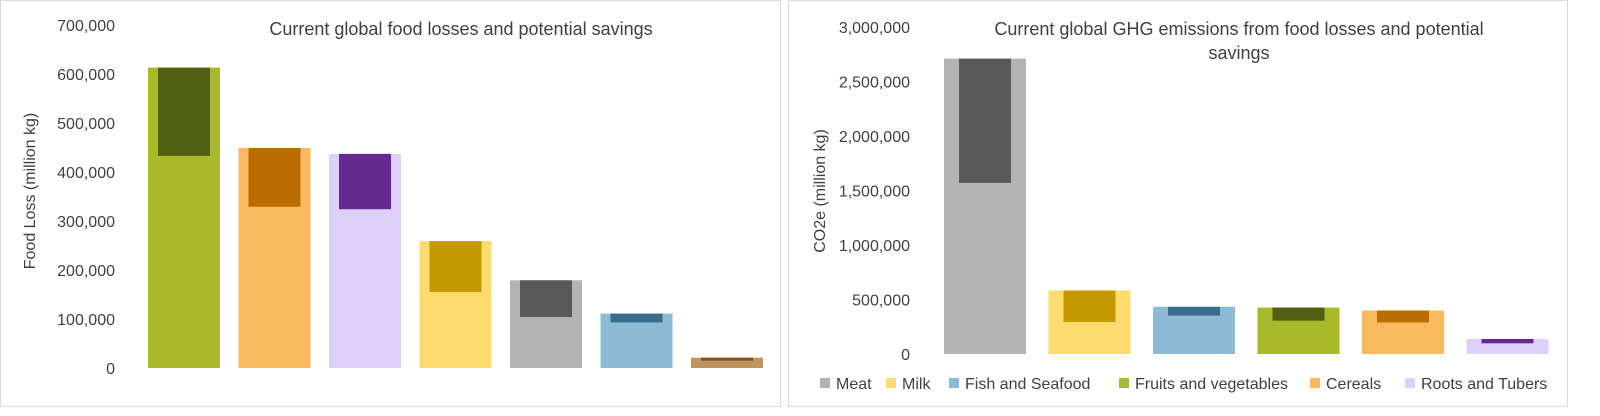 The height and width of the screenshot is (416, 1600). Describe the element at coordinates (874, 137) in the screenshot. I see `y-tick-label: 2,000,000` at that location.